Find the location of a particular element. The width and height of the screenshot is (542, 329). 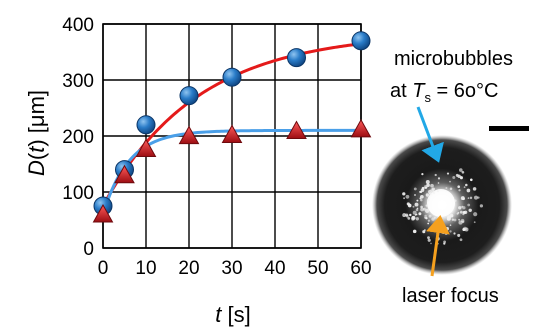

y-axis-label: D(t) [μm] is located at coordinates (36, 133).